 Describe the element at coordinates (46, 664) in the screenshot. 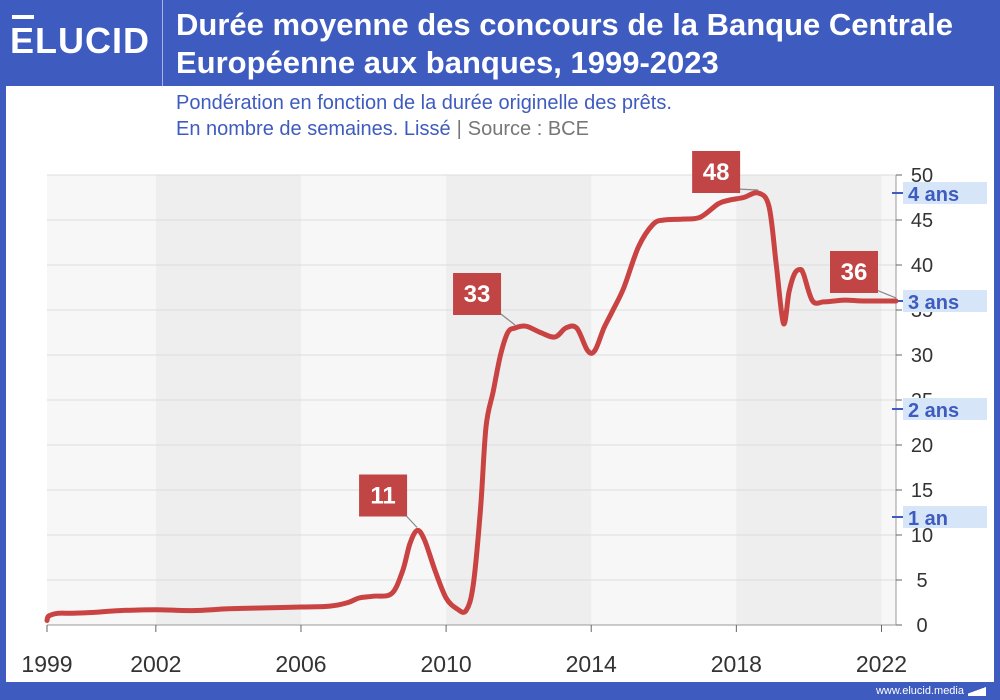

I see `x-tick-label: 1999` at that location.